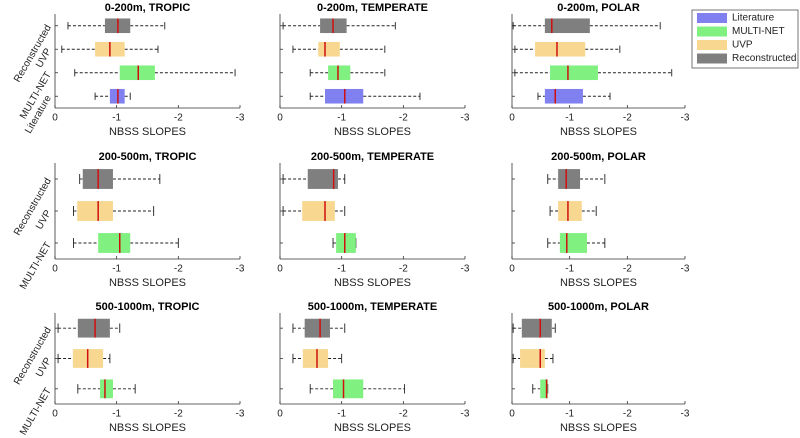 Image resolution: width=800 pixels, height=438 pixels. What do you see at coordinates (44, 220) in the screenshot?
I see `y-tick-label: UVP` at bounding box center [44, 220].